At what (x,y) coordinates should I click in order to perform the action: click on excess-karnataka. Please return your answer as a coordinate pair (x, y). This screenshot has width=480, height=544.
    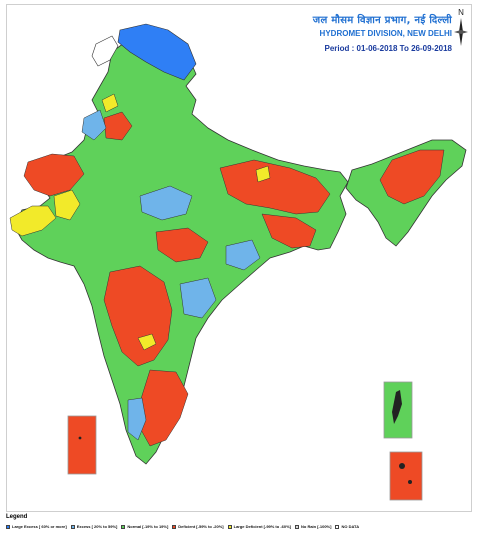
    Looking at the image, I should click on (198, 298).